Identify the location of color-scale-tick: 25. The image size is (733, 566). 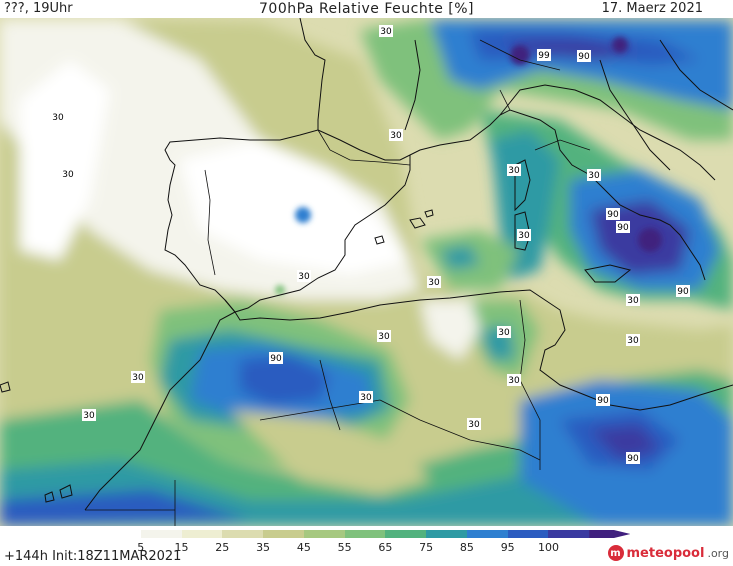
(222, 547).